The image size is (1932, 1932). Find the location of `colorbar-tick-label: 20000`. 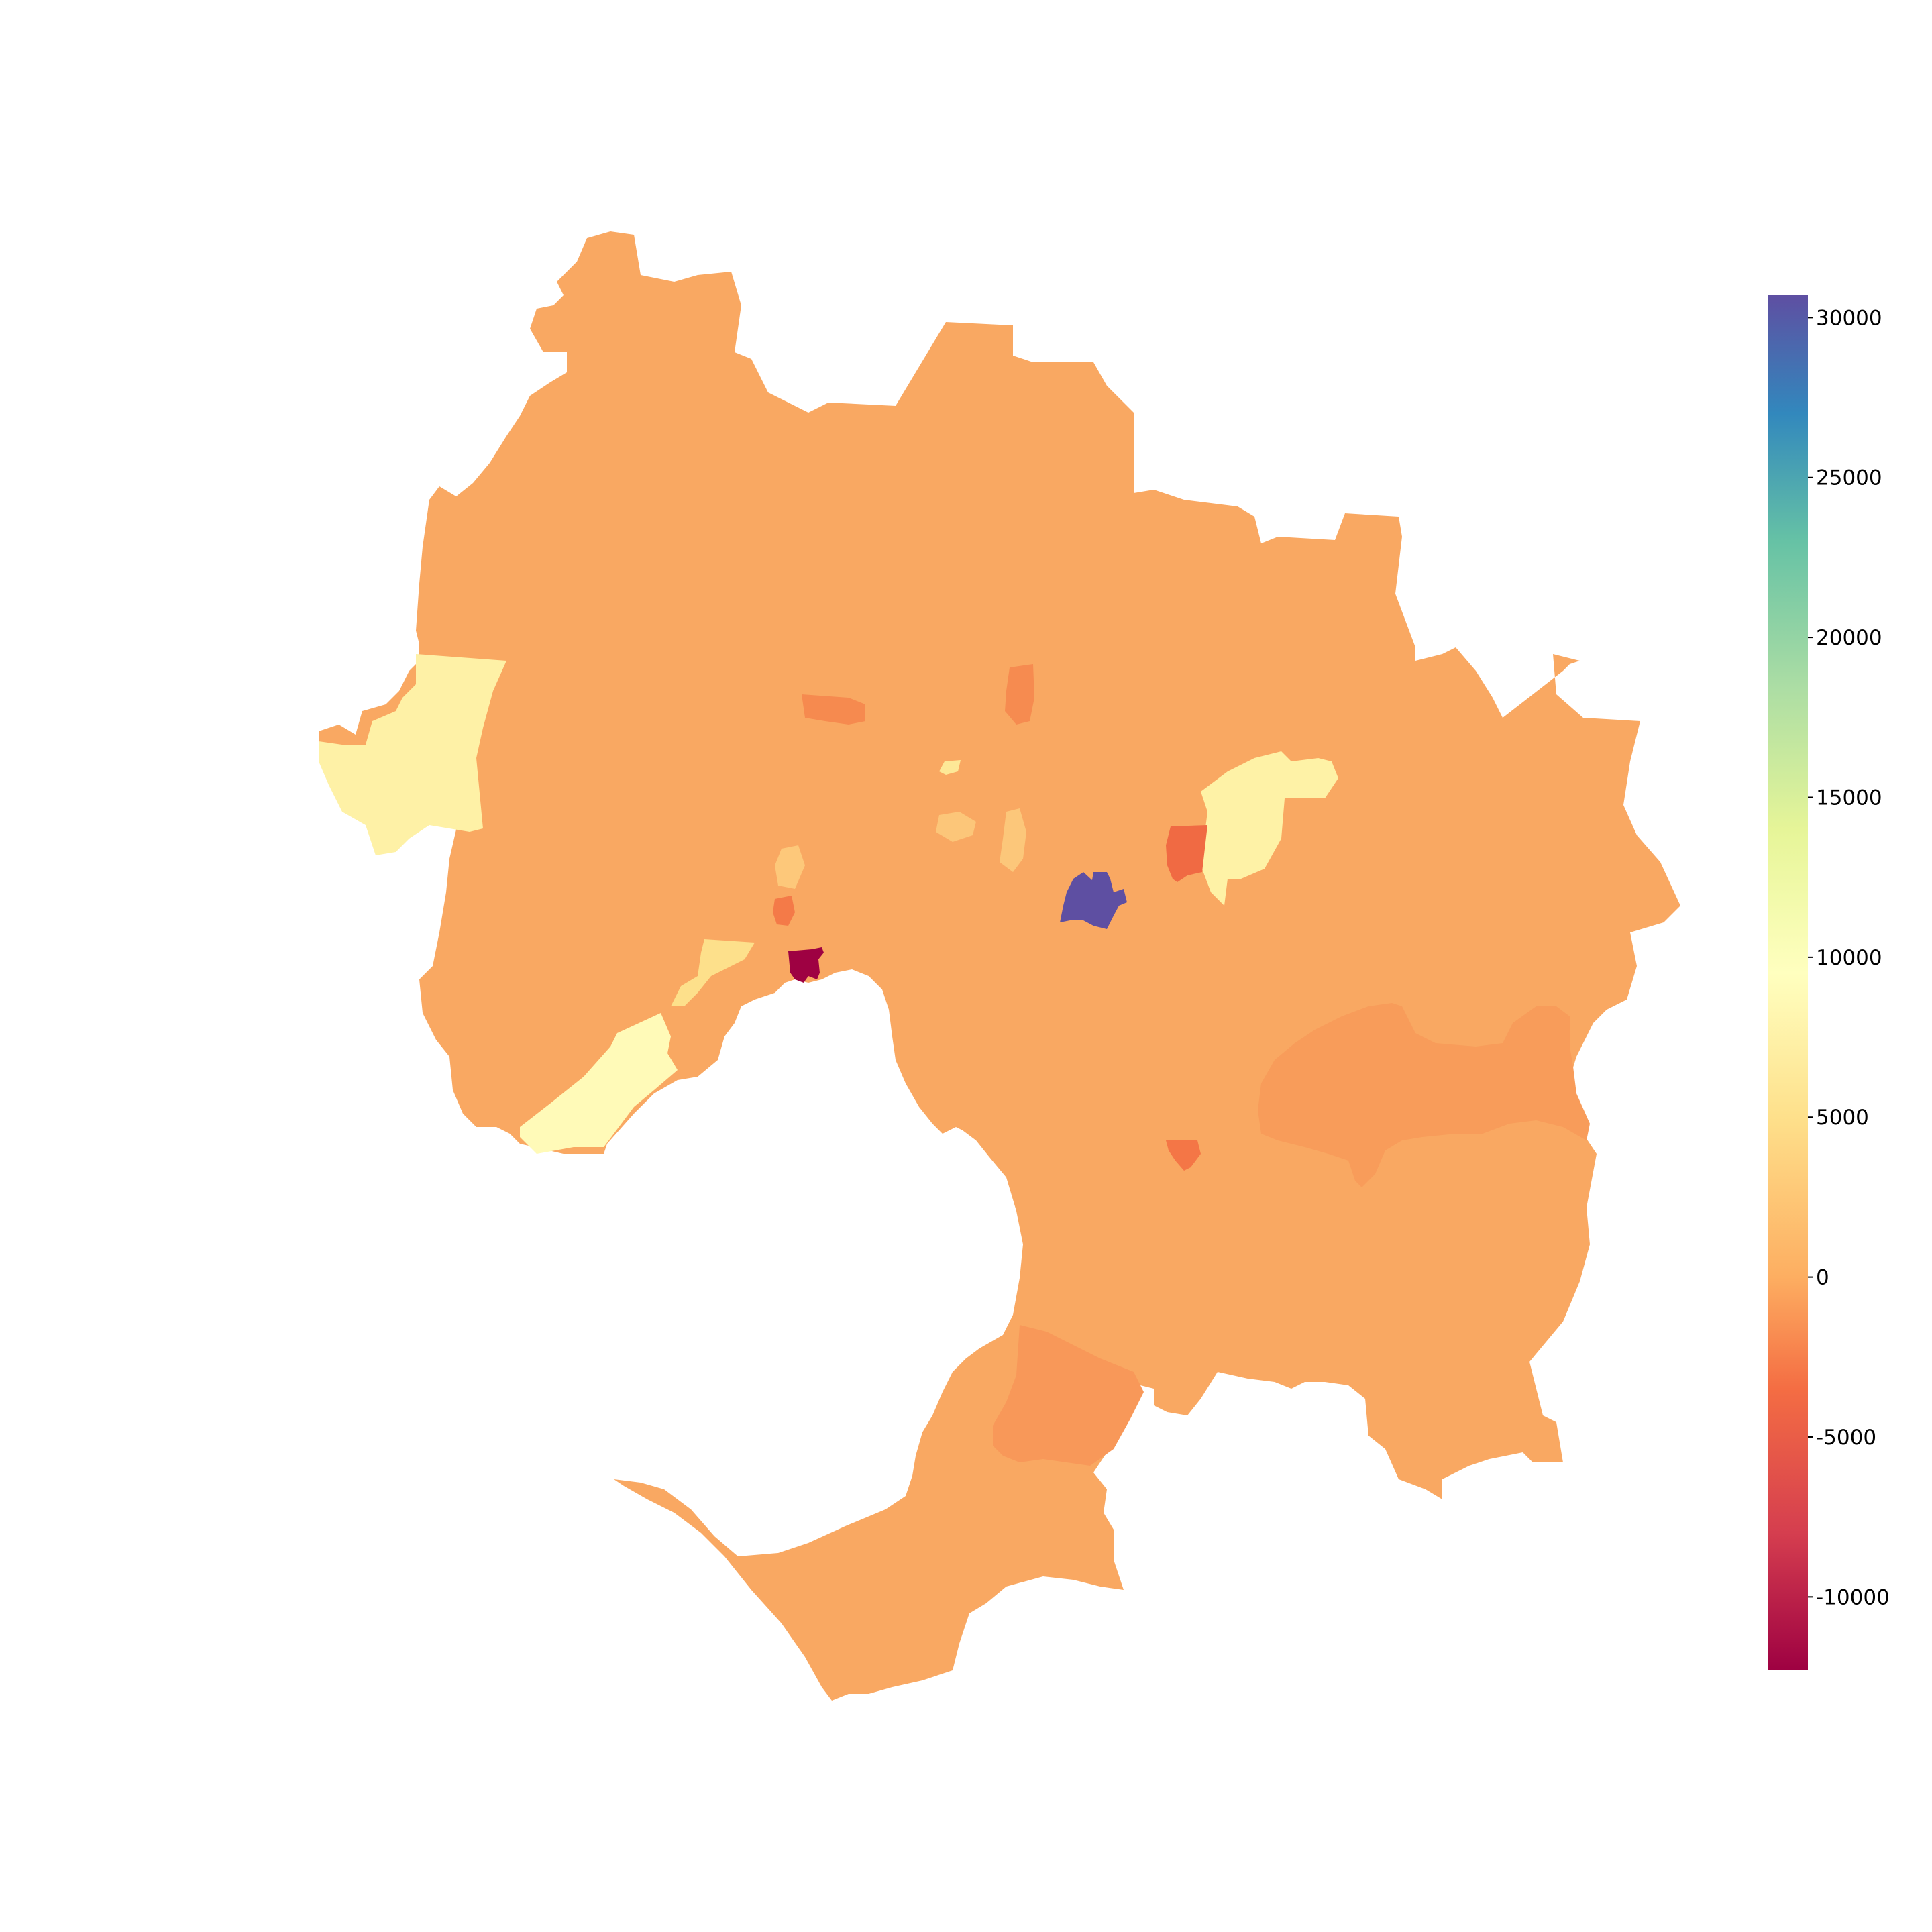

colorbar-tick-label: 20000 is located at coordinates (1849, 638).